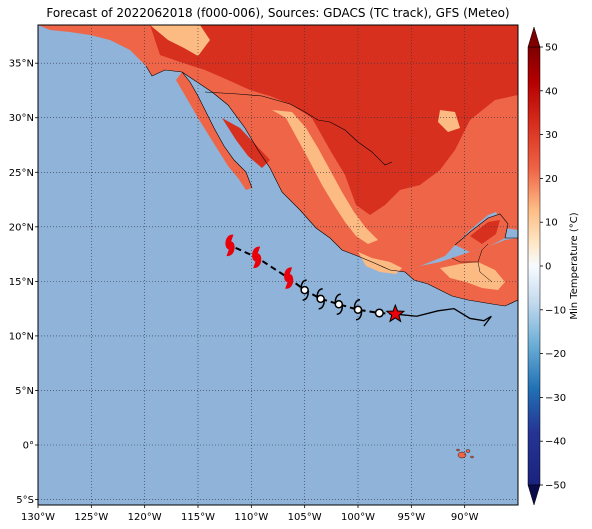 This screenshot has width=592, height=529. What do you see at coordinates (91, 517) in the screenshot?
I see `lon-tick-label: 125°W` at bounding box center [91, 517].